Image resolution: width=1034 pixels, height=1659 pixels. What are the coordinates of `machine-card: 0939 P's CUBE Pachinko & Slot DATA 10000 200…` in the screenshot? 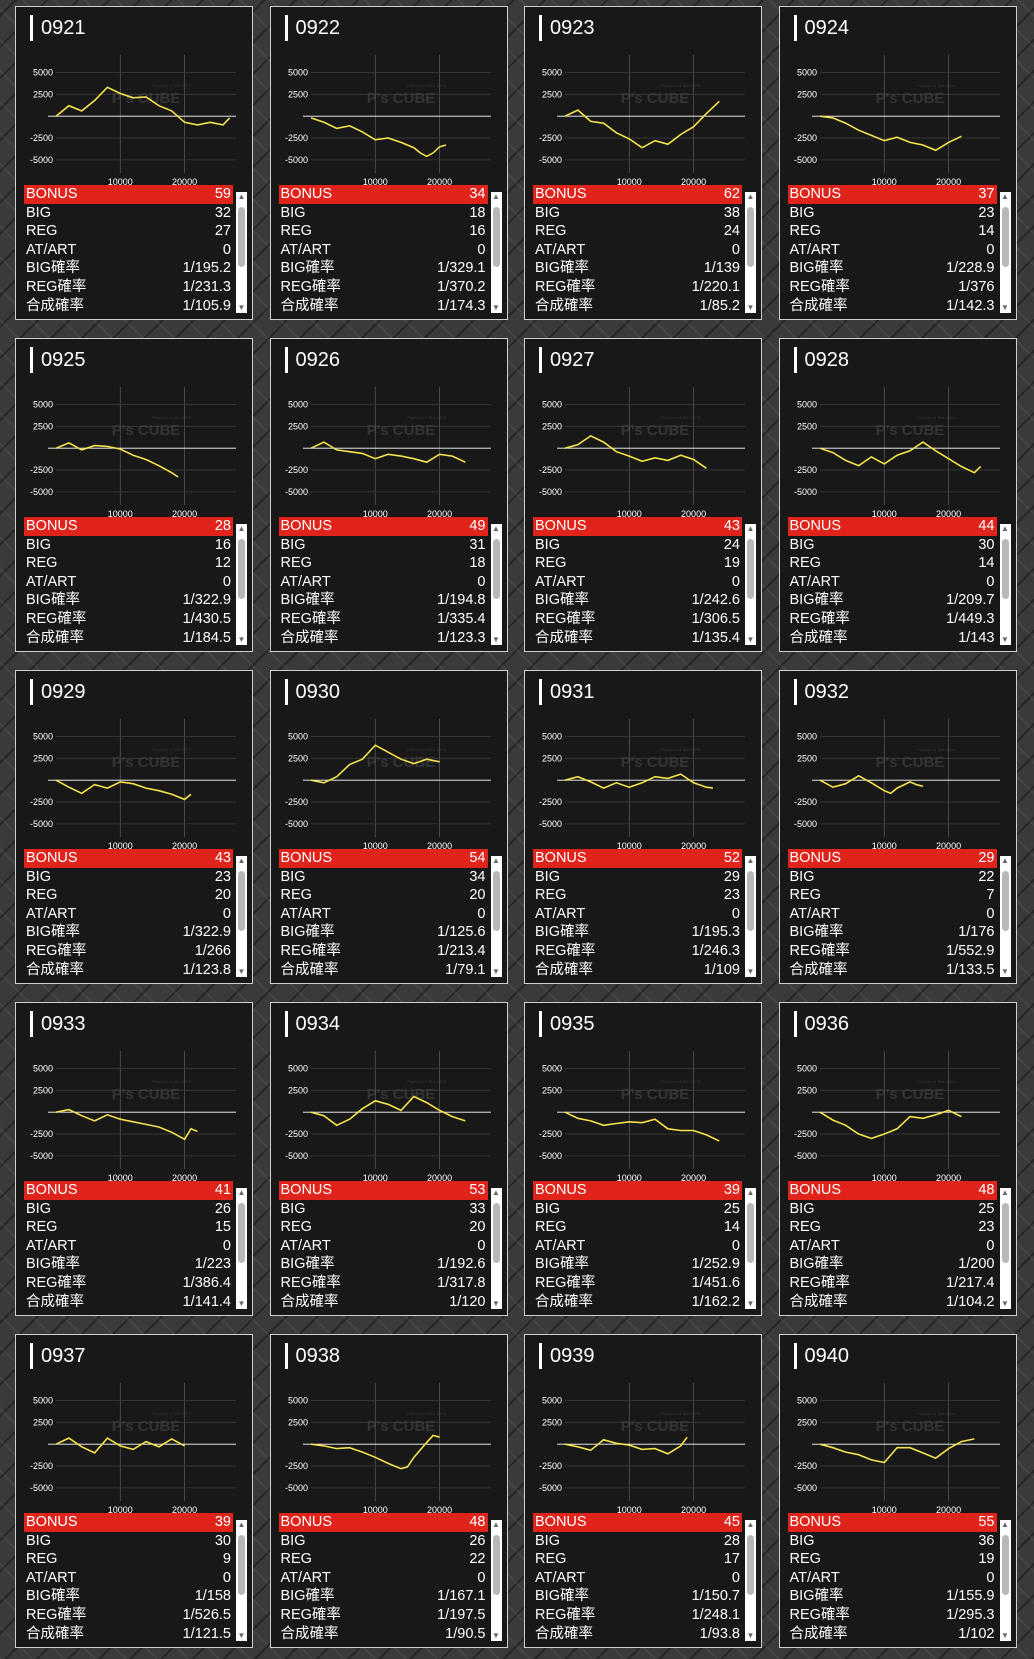 It's located at (643, 1491).